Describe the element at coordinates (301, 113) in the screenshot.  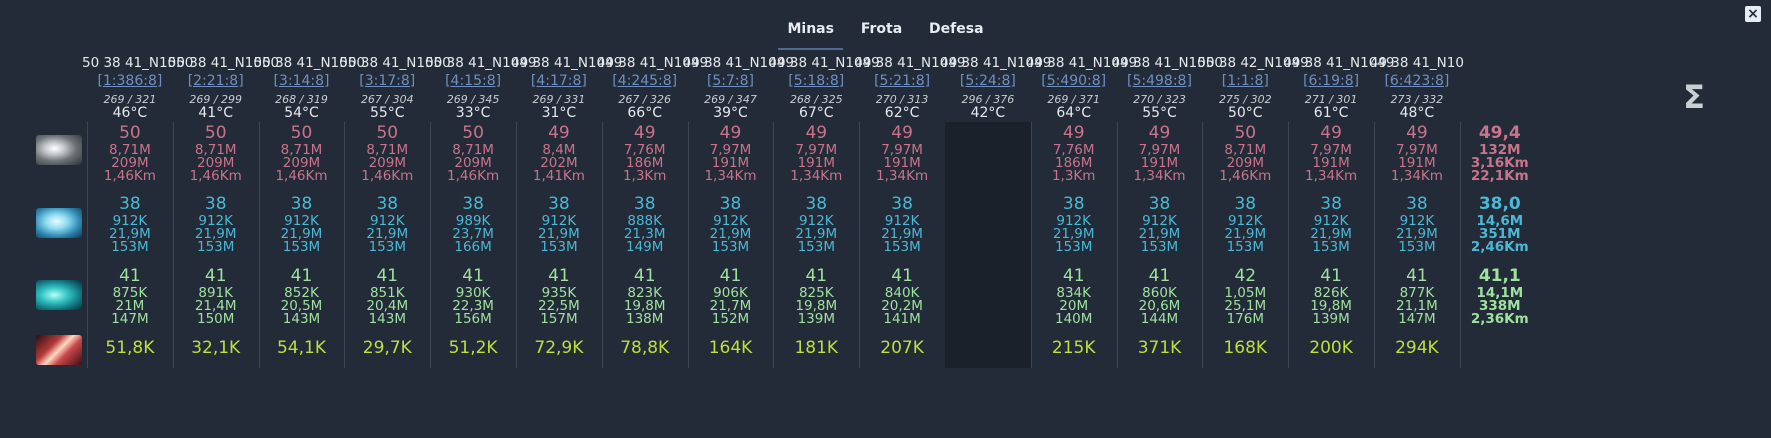
I see `planet-temperature: 54°C` at that location.